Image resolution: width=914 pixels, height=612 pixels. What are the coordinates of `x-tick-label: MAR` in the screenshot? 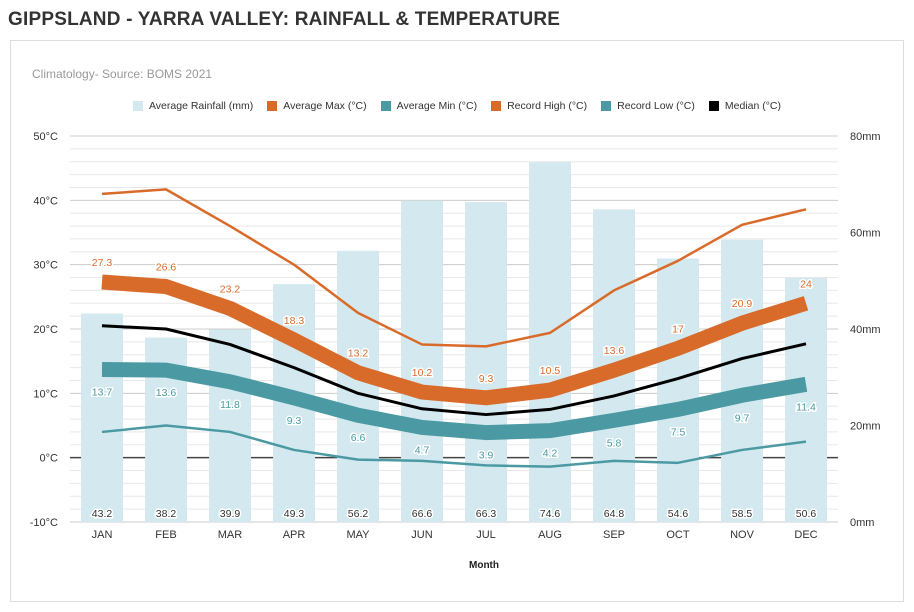 It's located at (230, 535).